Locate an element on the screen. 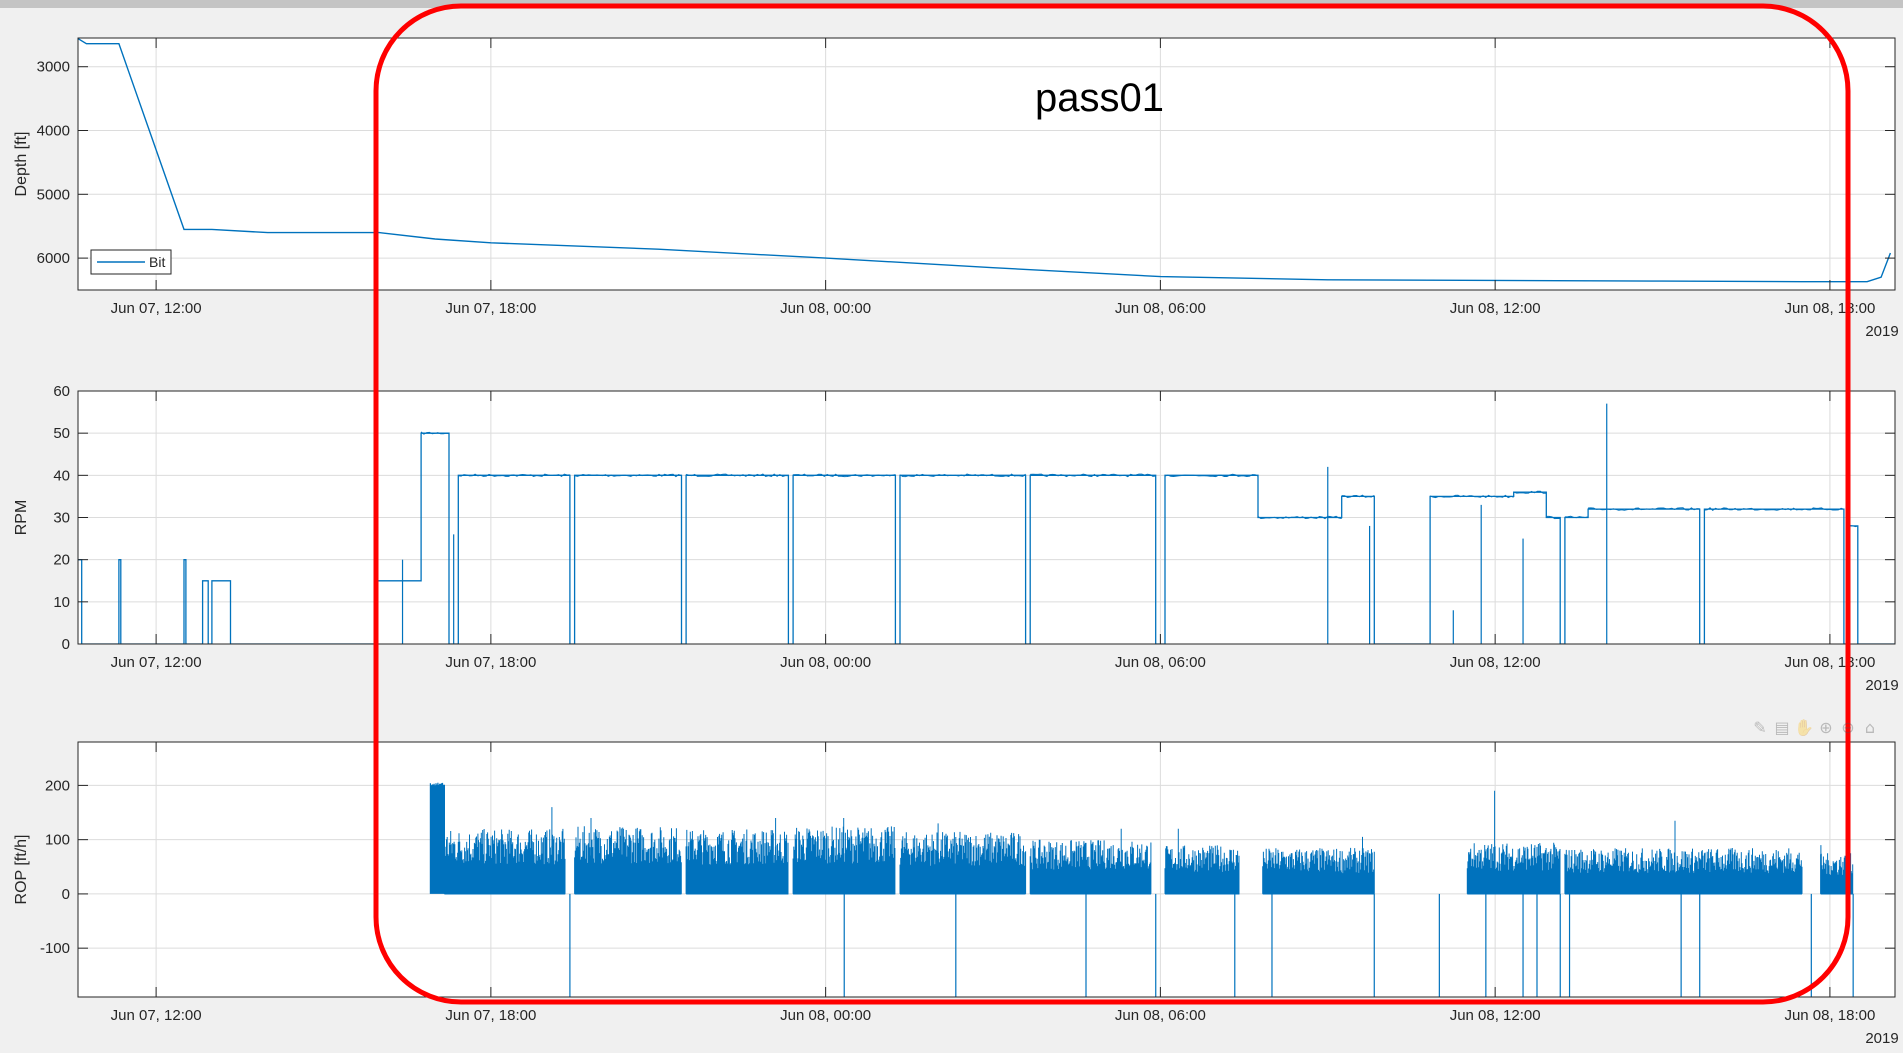 The image size is (1903, 1053). y-tick-label: 60 is located at coordinates (61, 391).